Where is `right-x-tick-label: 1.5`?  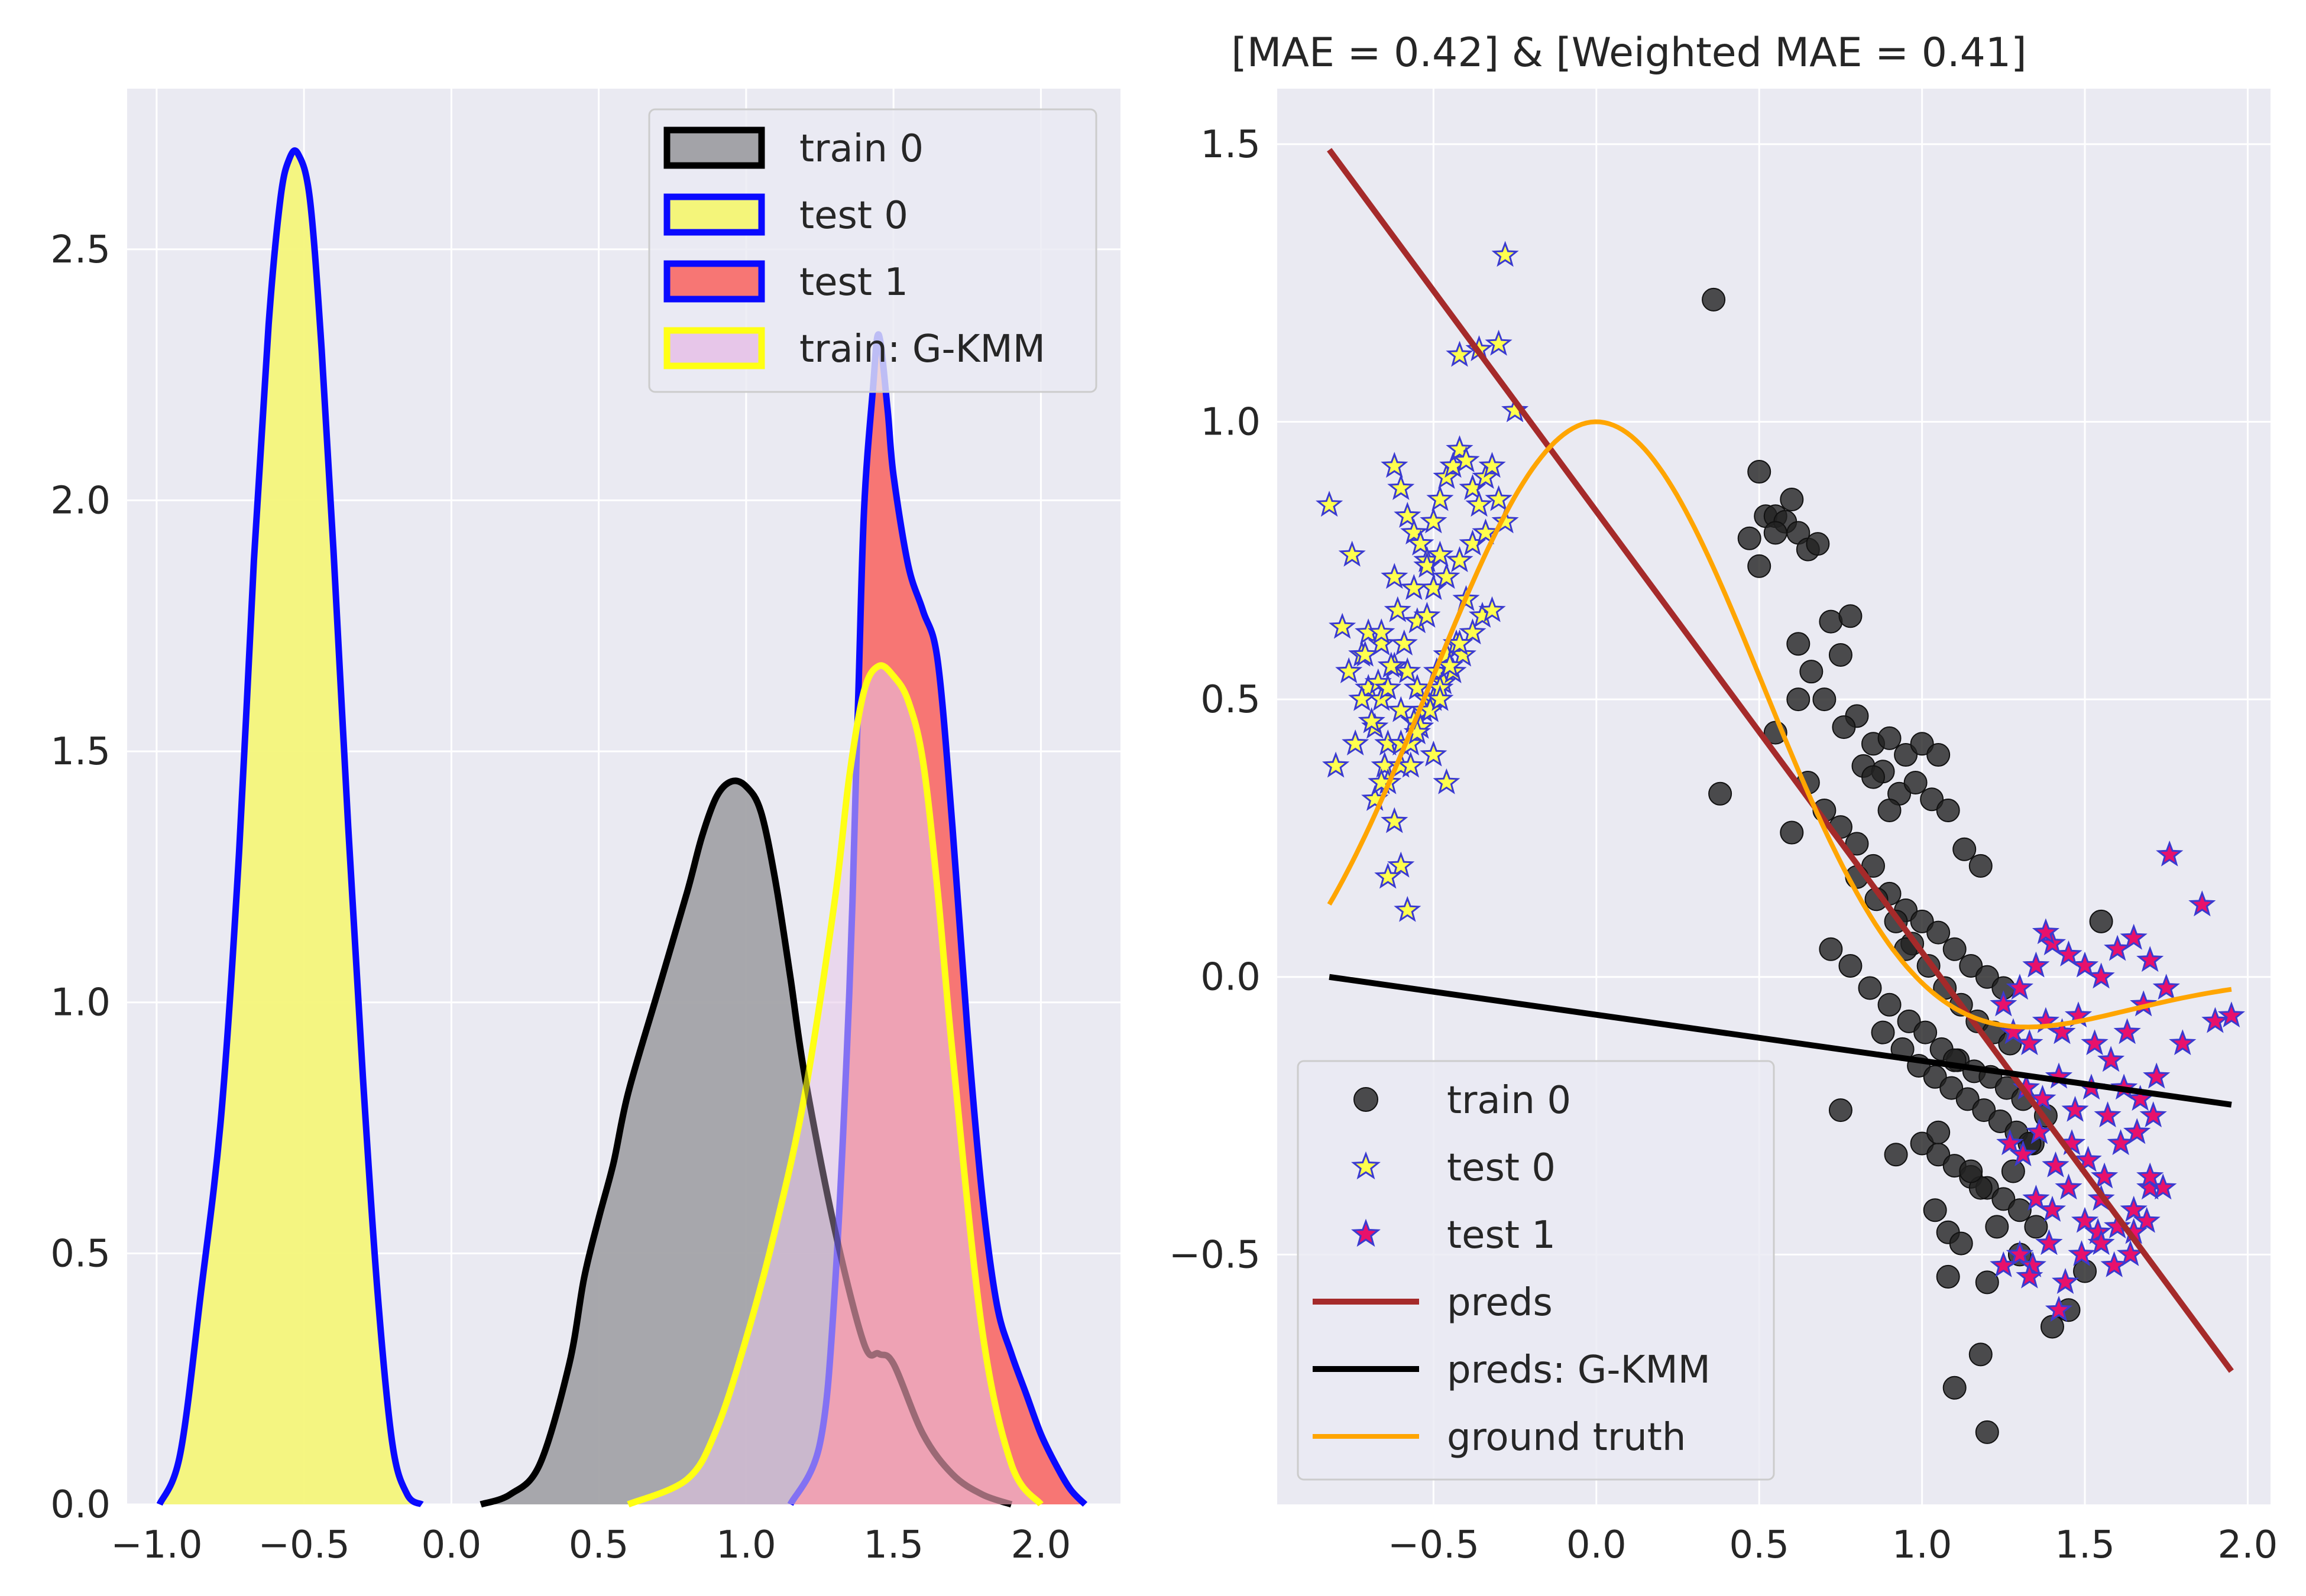
right-x-tick-label: 1.5 is located at coordinates (2085, 1545).